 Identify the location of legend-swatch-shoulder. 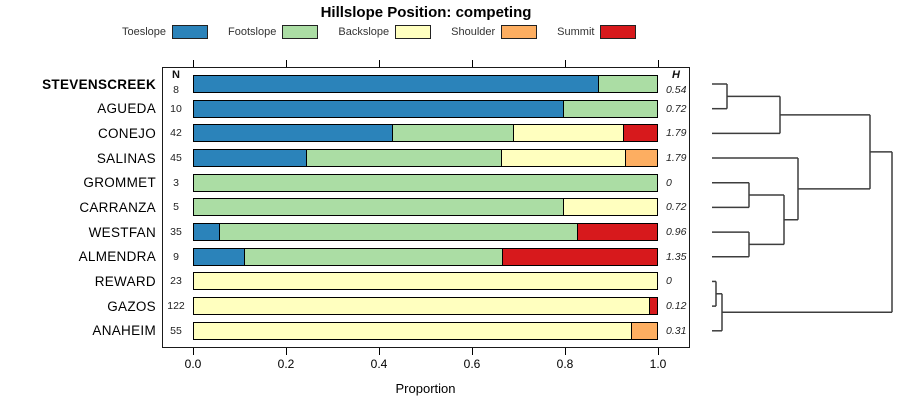
(519, 32).